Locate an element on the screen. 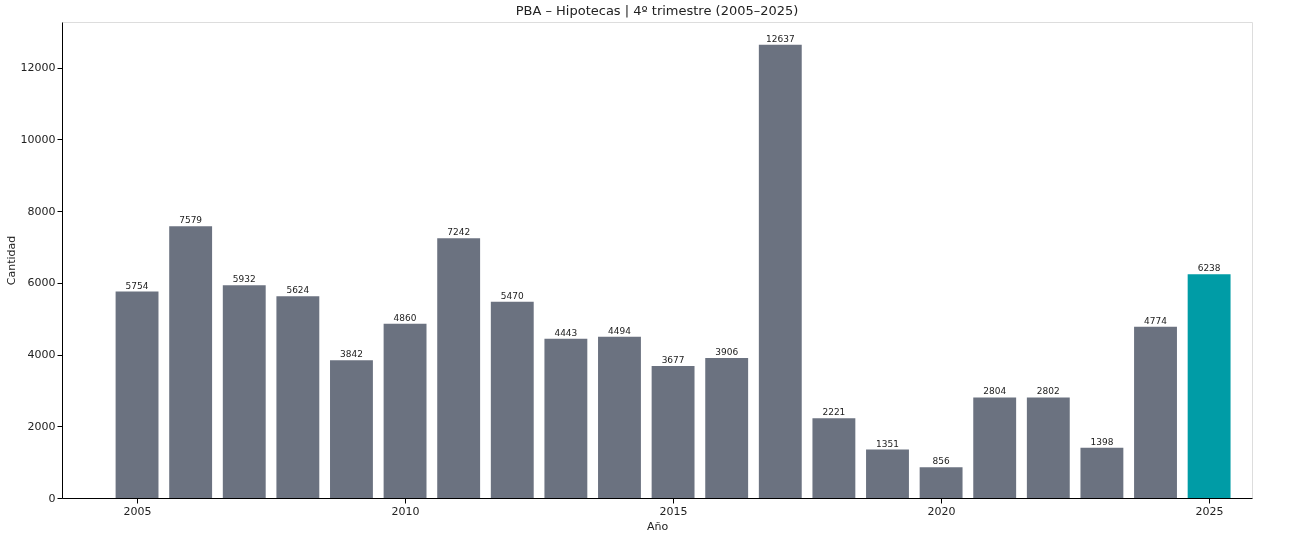 Image resolution: width=1306 pixels, height=548 pixels. x-tick-label: 2010 is located at coordinates (405, 511).